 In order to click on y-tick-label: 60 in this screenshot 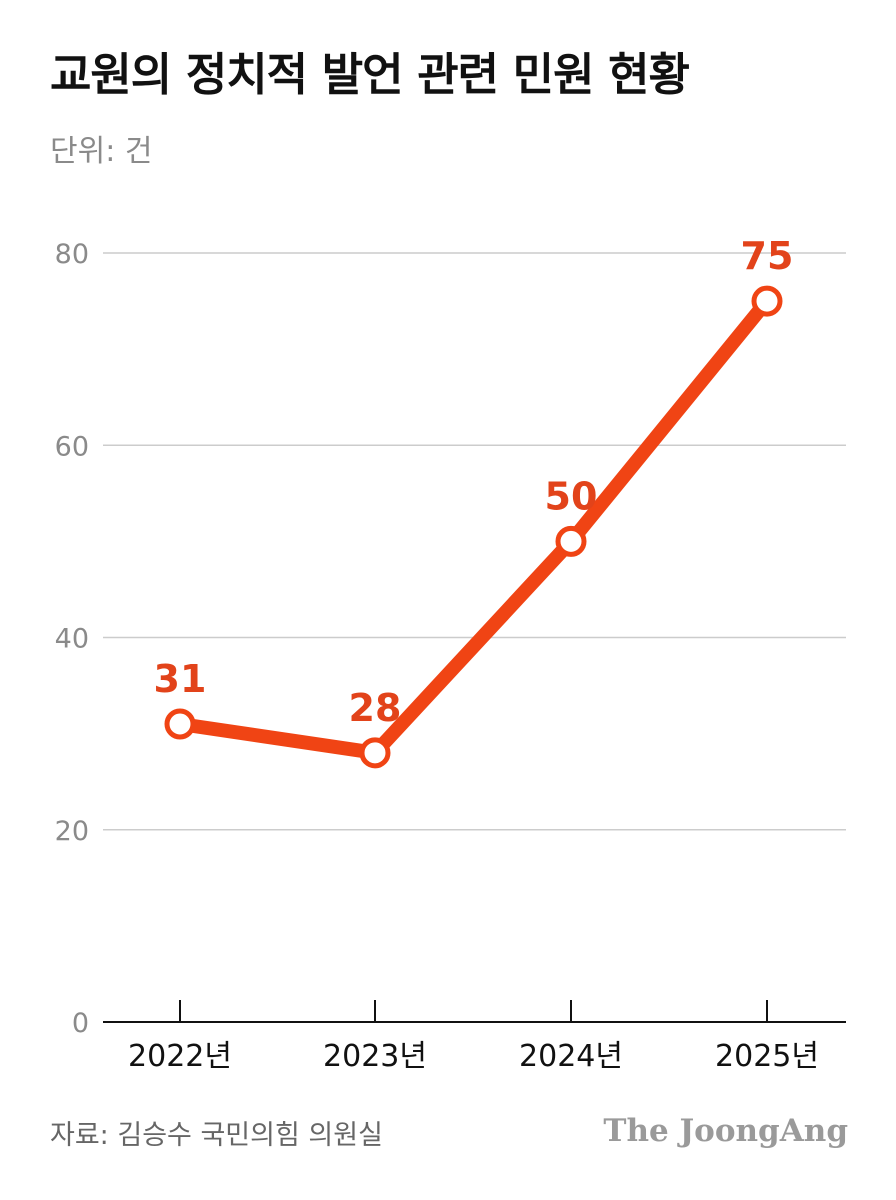, I will do `click(72, 446)`.